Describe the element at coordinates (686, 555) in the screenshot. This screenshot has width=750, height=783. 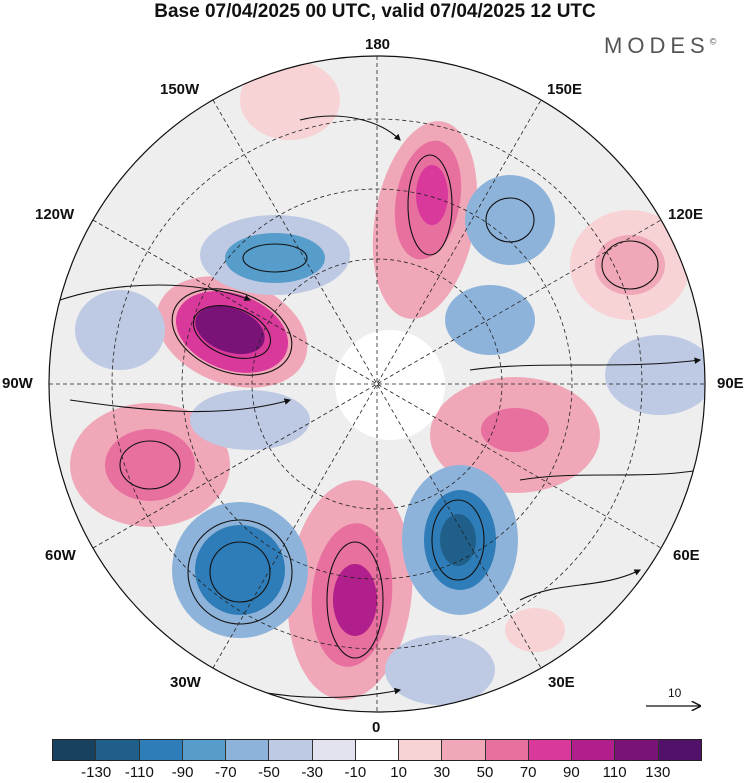
I see `lon-label-60e: 60E` at that location.